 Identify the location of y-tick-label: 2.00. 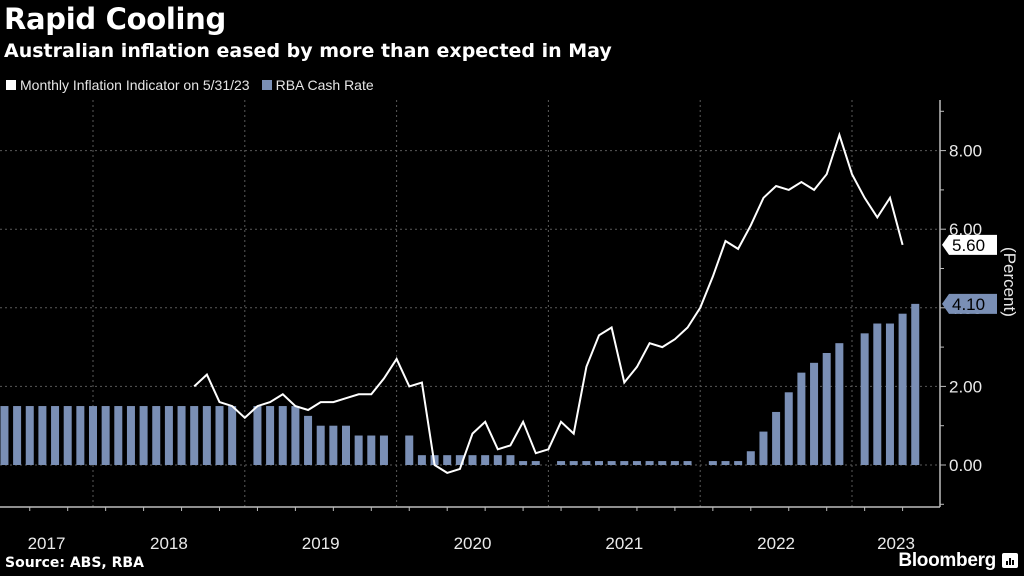
(965, 386).